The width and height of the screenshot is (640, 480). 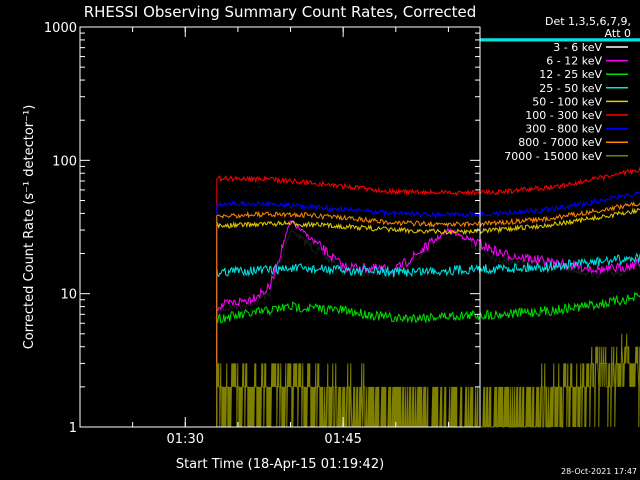 What do you see at coordinates (560, 142) in the screenshot?
I see `legend-label: 800 - 7000 keV` at bounding box center [560, 142].